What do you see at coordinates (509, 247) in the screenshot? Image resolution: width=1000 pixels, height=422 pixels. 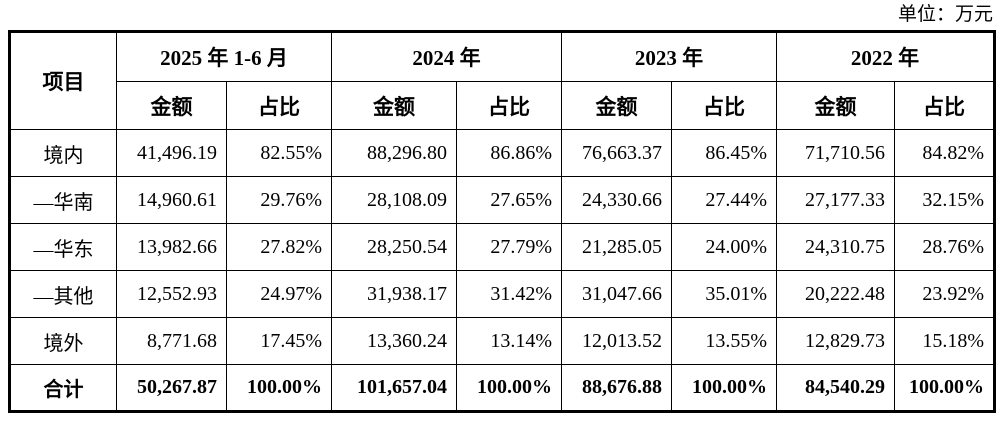 I see `ratio-cell: 27.79%` at bounding box center [509, 247].